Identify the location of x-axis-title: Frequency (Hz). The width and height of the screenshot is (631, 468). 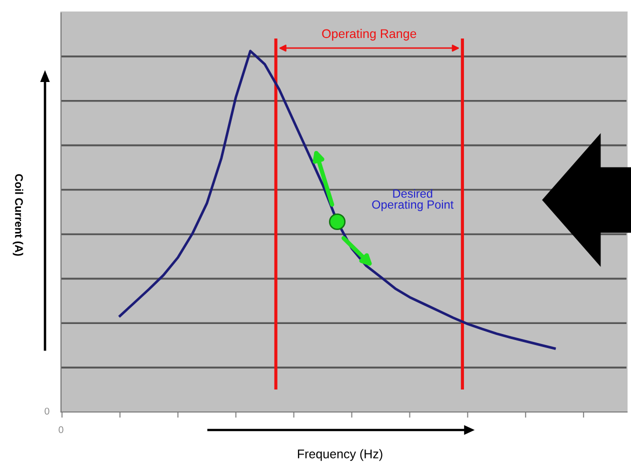
(340, 455).